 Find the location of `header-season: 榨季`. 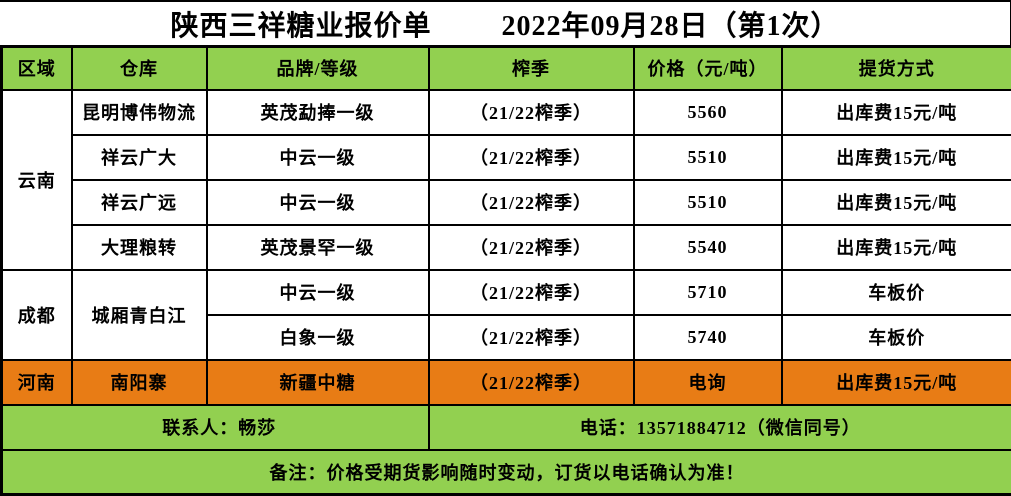

header-season: 榨季 is located at coordinates (531, 68).